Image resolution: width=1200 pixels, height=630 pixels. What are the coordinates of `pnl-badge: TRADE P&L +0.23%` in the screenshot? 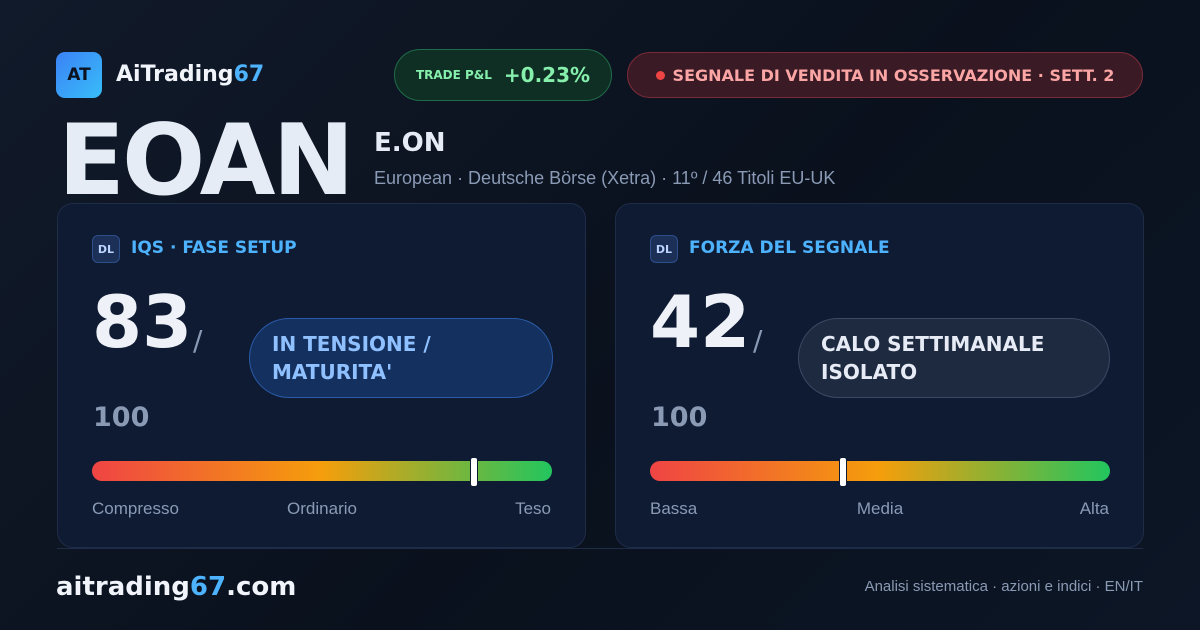 It's located at (503, 75).